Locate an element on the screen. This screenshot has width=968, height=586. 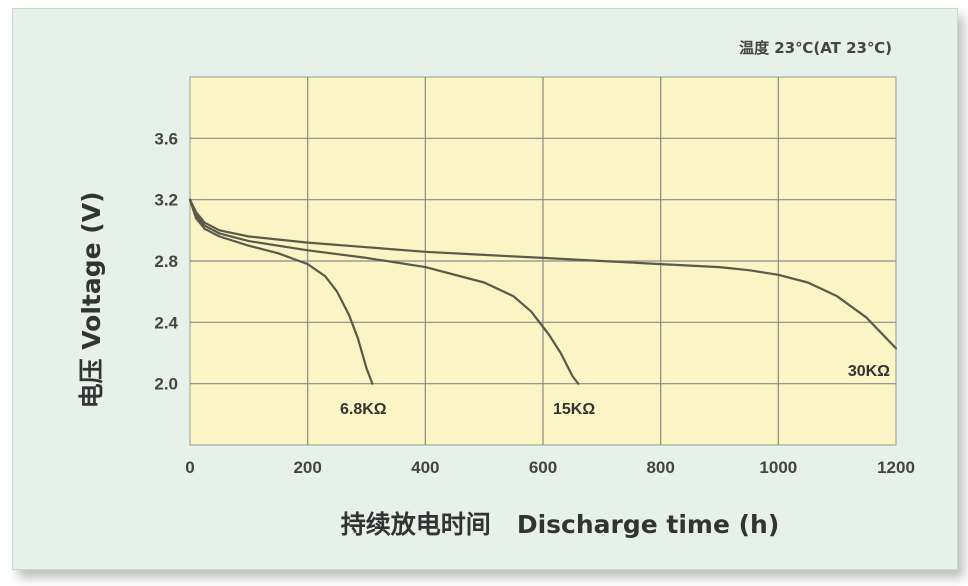
temperature-note: 温度 23℃(AT 23℃) is located at coordinates (815, 48).